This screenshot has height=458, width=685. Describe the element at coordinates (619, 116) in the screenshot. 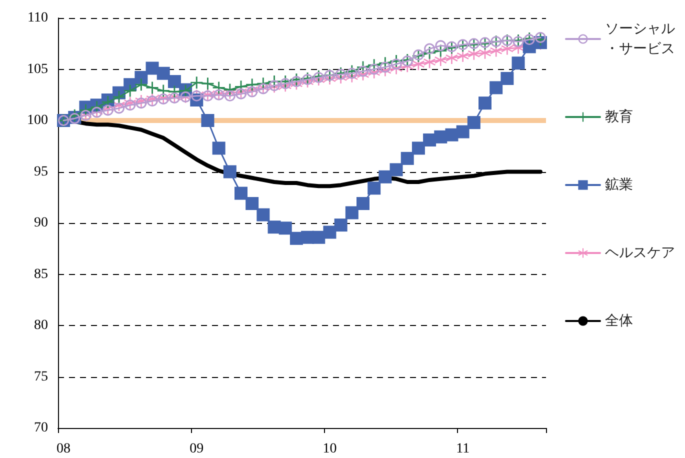

I see `legend-label: 教育` at that location.